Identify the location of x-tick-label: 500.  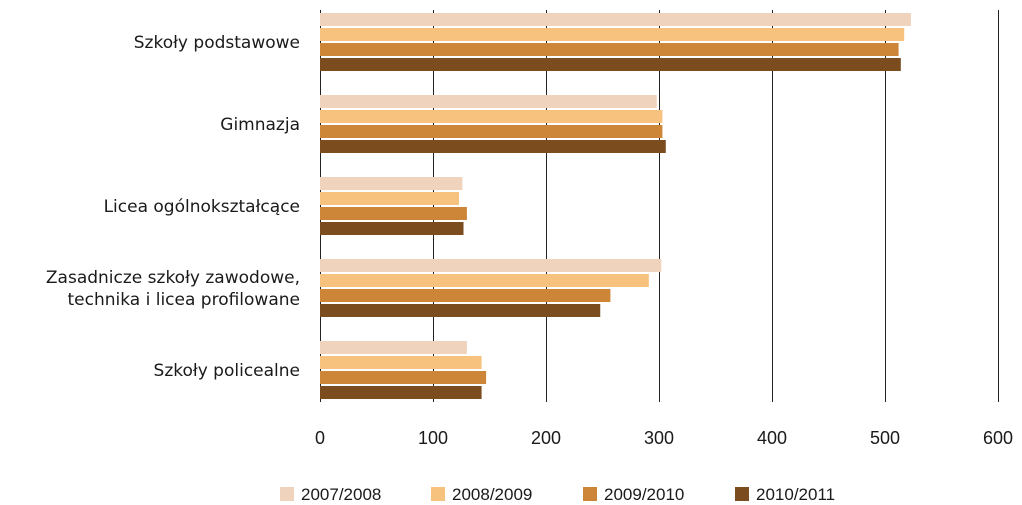
(885, 438).